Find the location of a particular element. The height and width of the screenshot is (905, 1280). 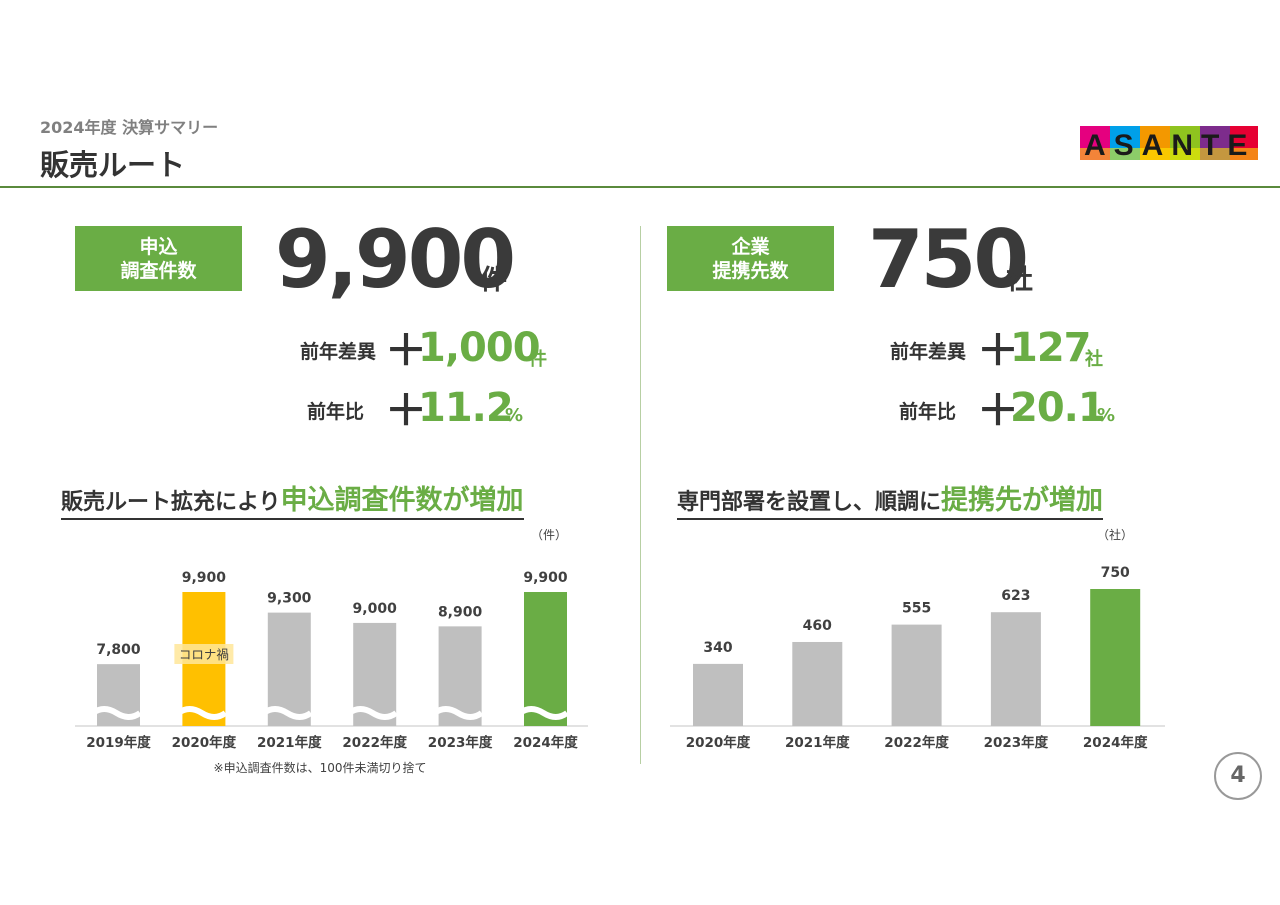

inquiry-count-value: 9,900 is located at coordinates (395, 259).